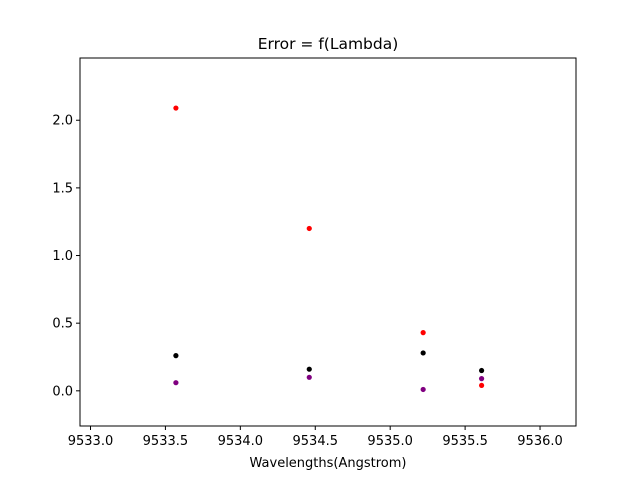 The width and height of the screenshot is (640, 480). What do you see at coordinates (91, 441) in the screenshot?
I see `x-tick-label: 9533.0` at bounding box center [91, 441].